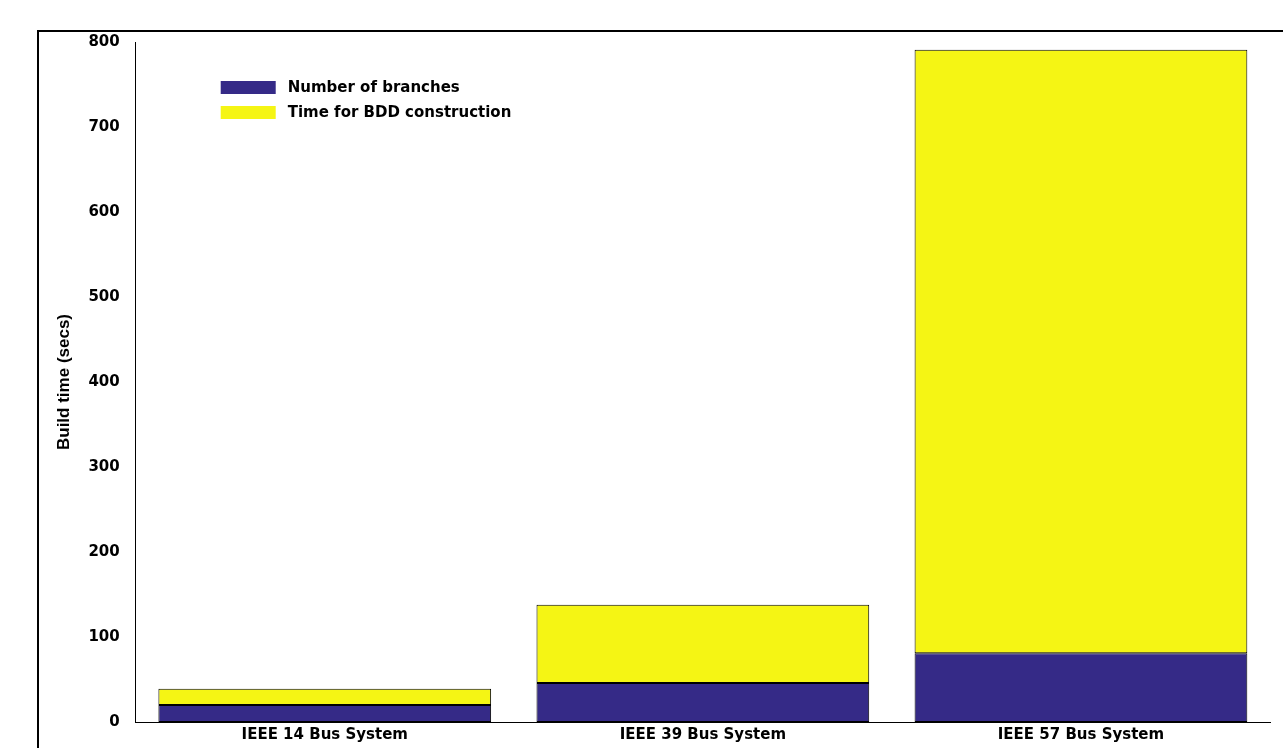 This screenshot has width=1283, height=748. What do you see at coordinates (703, 733) in the screenshot?
I see `x-tick-label: IEEE 39 Bus System` at bounding box center [703, 733].